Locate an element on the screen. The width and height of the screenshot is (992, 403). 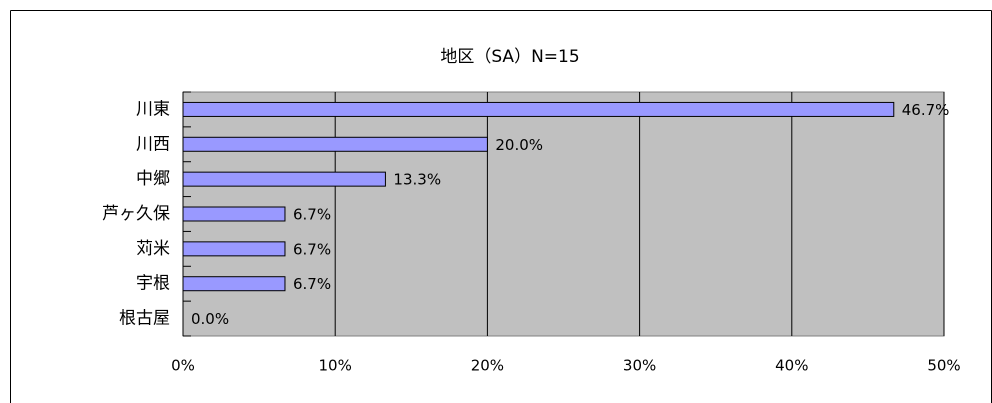
x-tick-label: 20% is located at coordinates (487, 366).